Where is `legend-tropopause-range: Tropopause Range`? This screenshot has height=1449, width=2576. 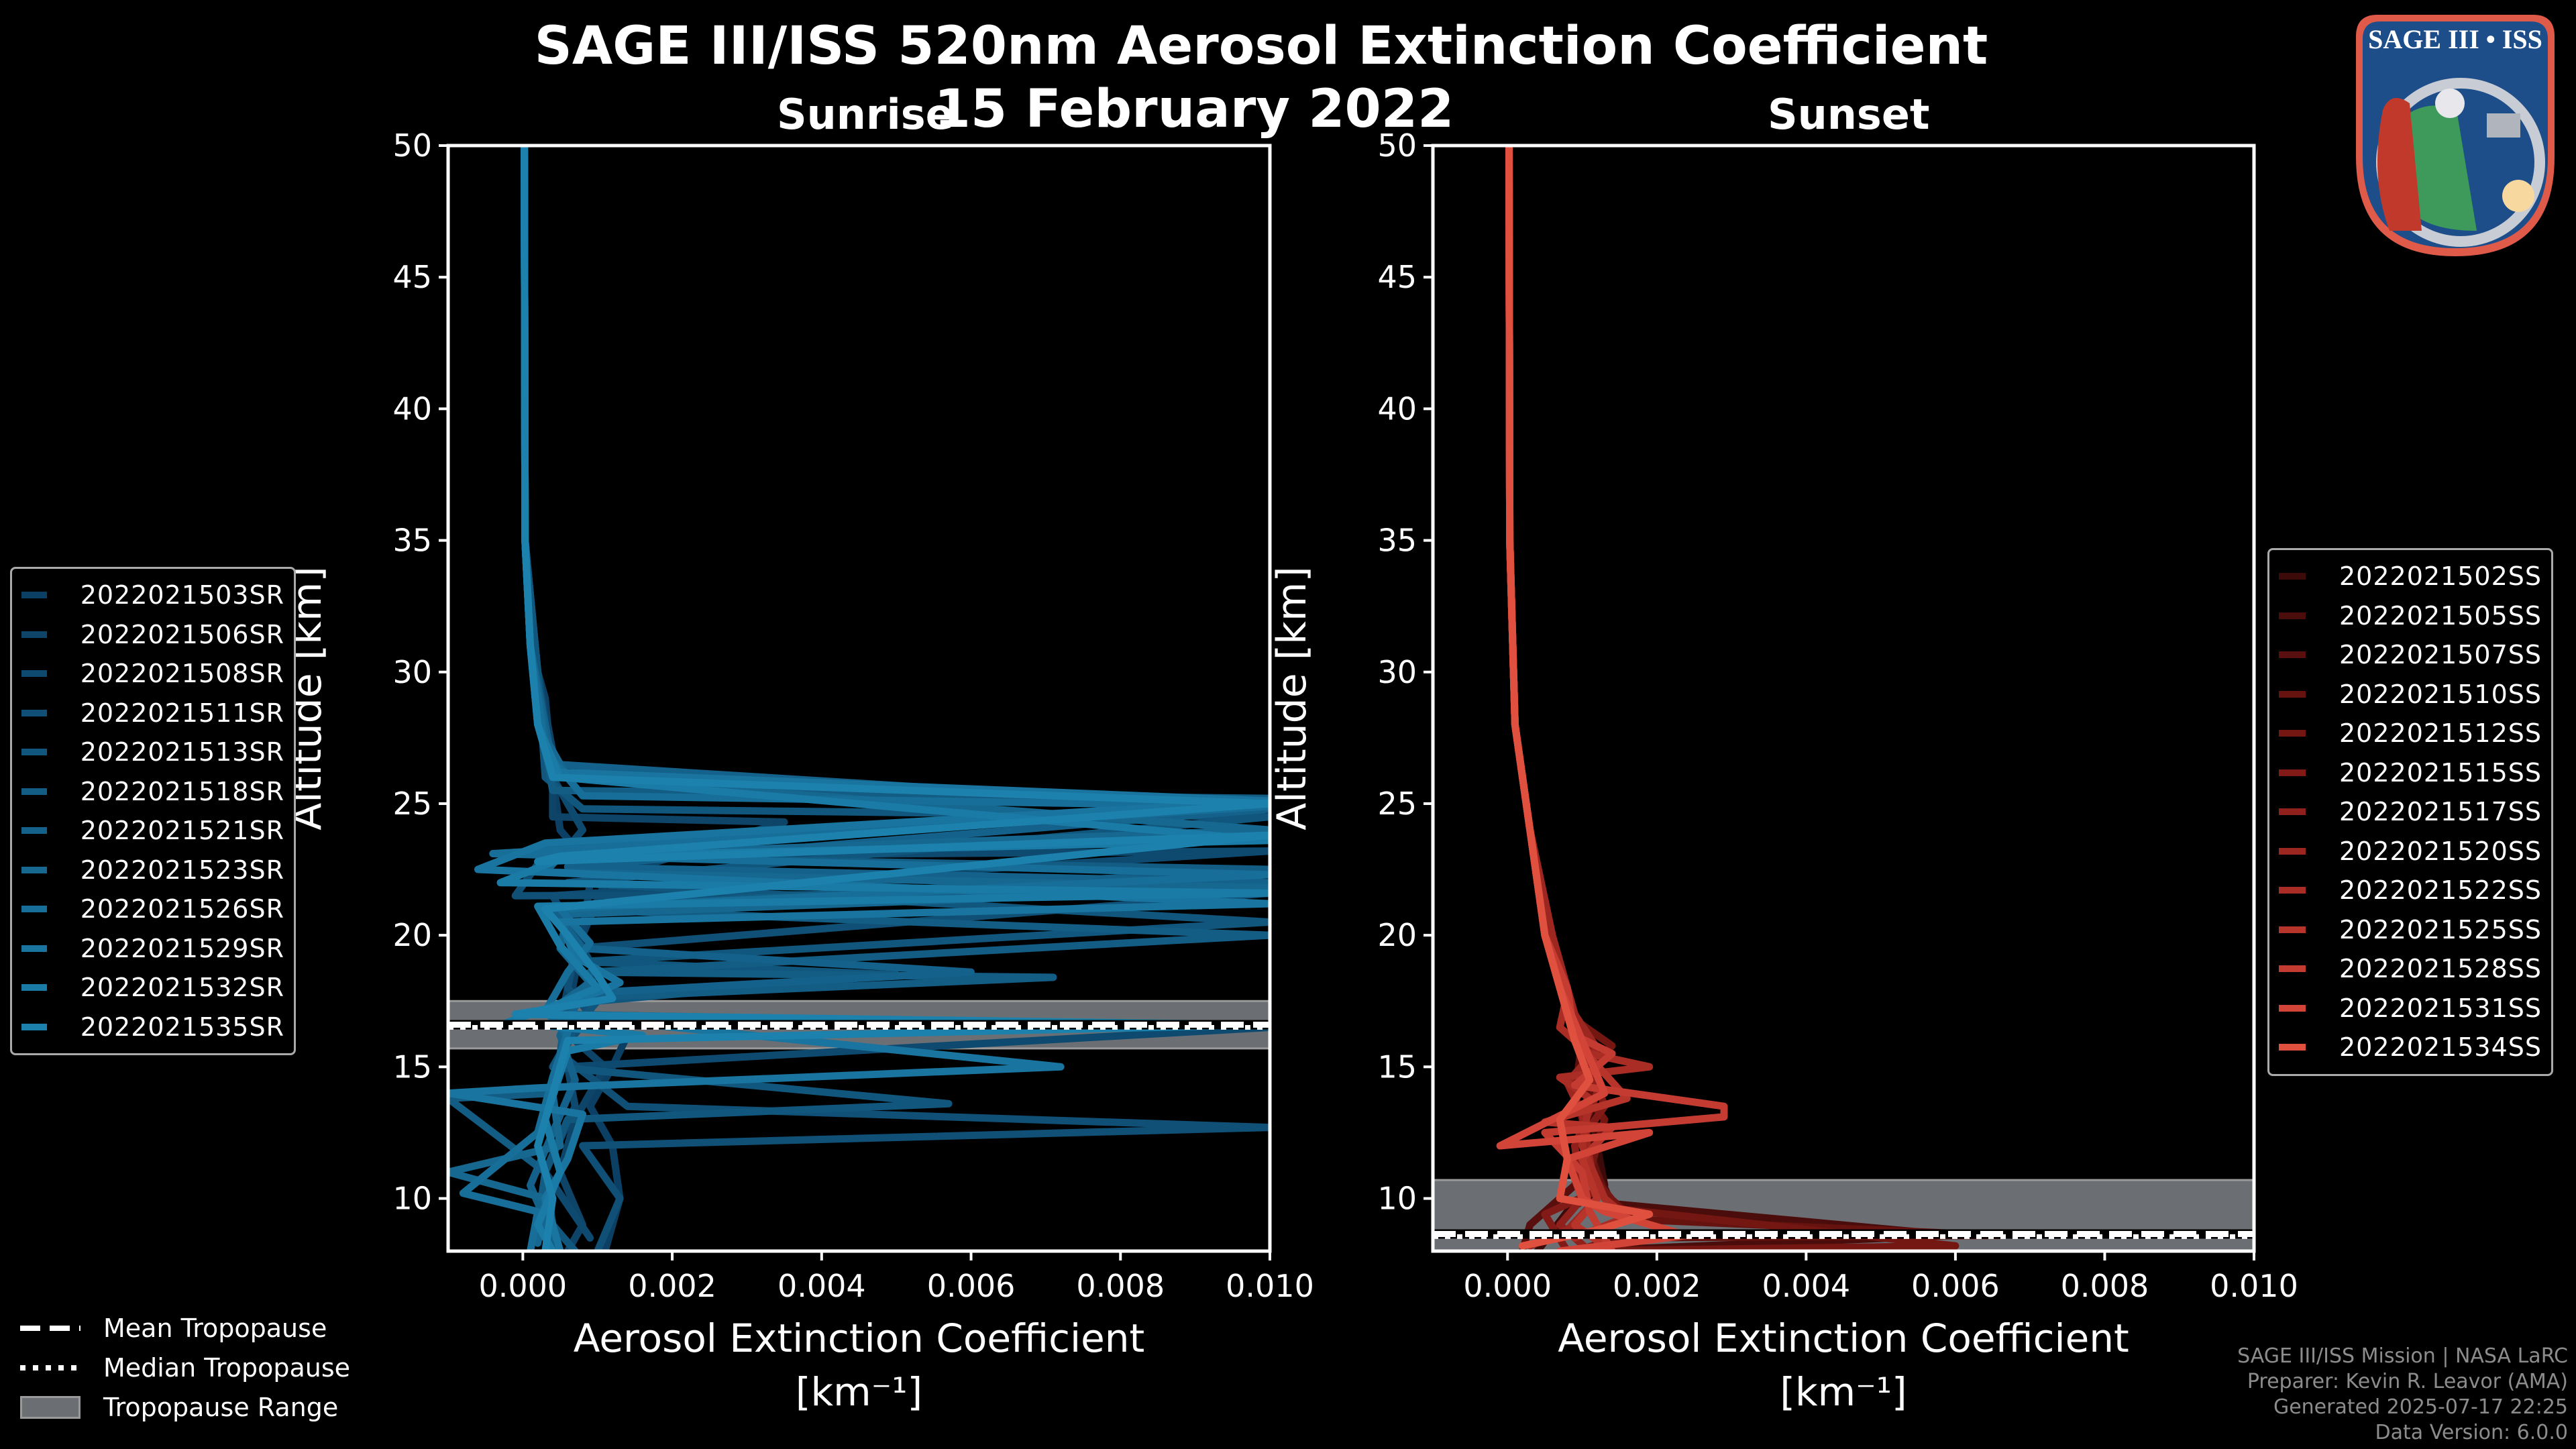
legend-tropopause-range: Tropopause Range is located at coordinates (185, 1407).